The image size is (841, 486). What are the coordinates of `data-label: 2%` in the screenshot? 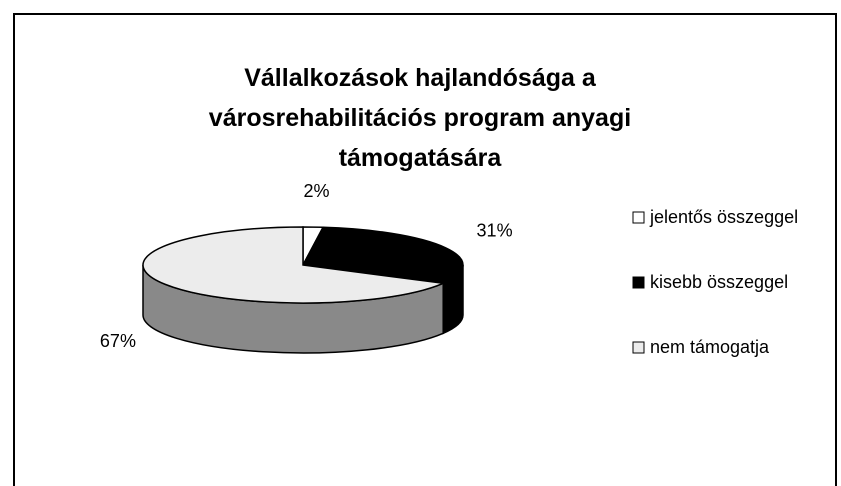 It's located at (316, 191).